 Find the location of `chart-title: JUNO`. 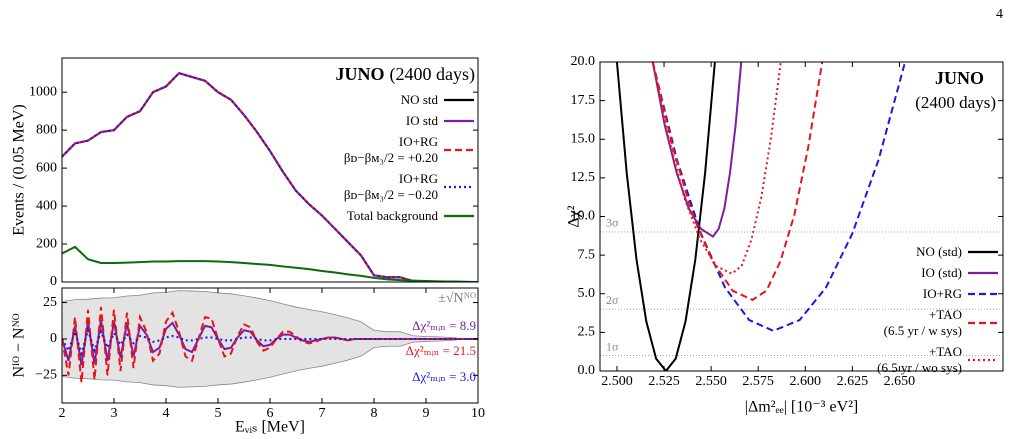

chart-title: JUNO is located at coordinates (959, 78).